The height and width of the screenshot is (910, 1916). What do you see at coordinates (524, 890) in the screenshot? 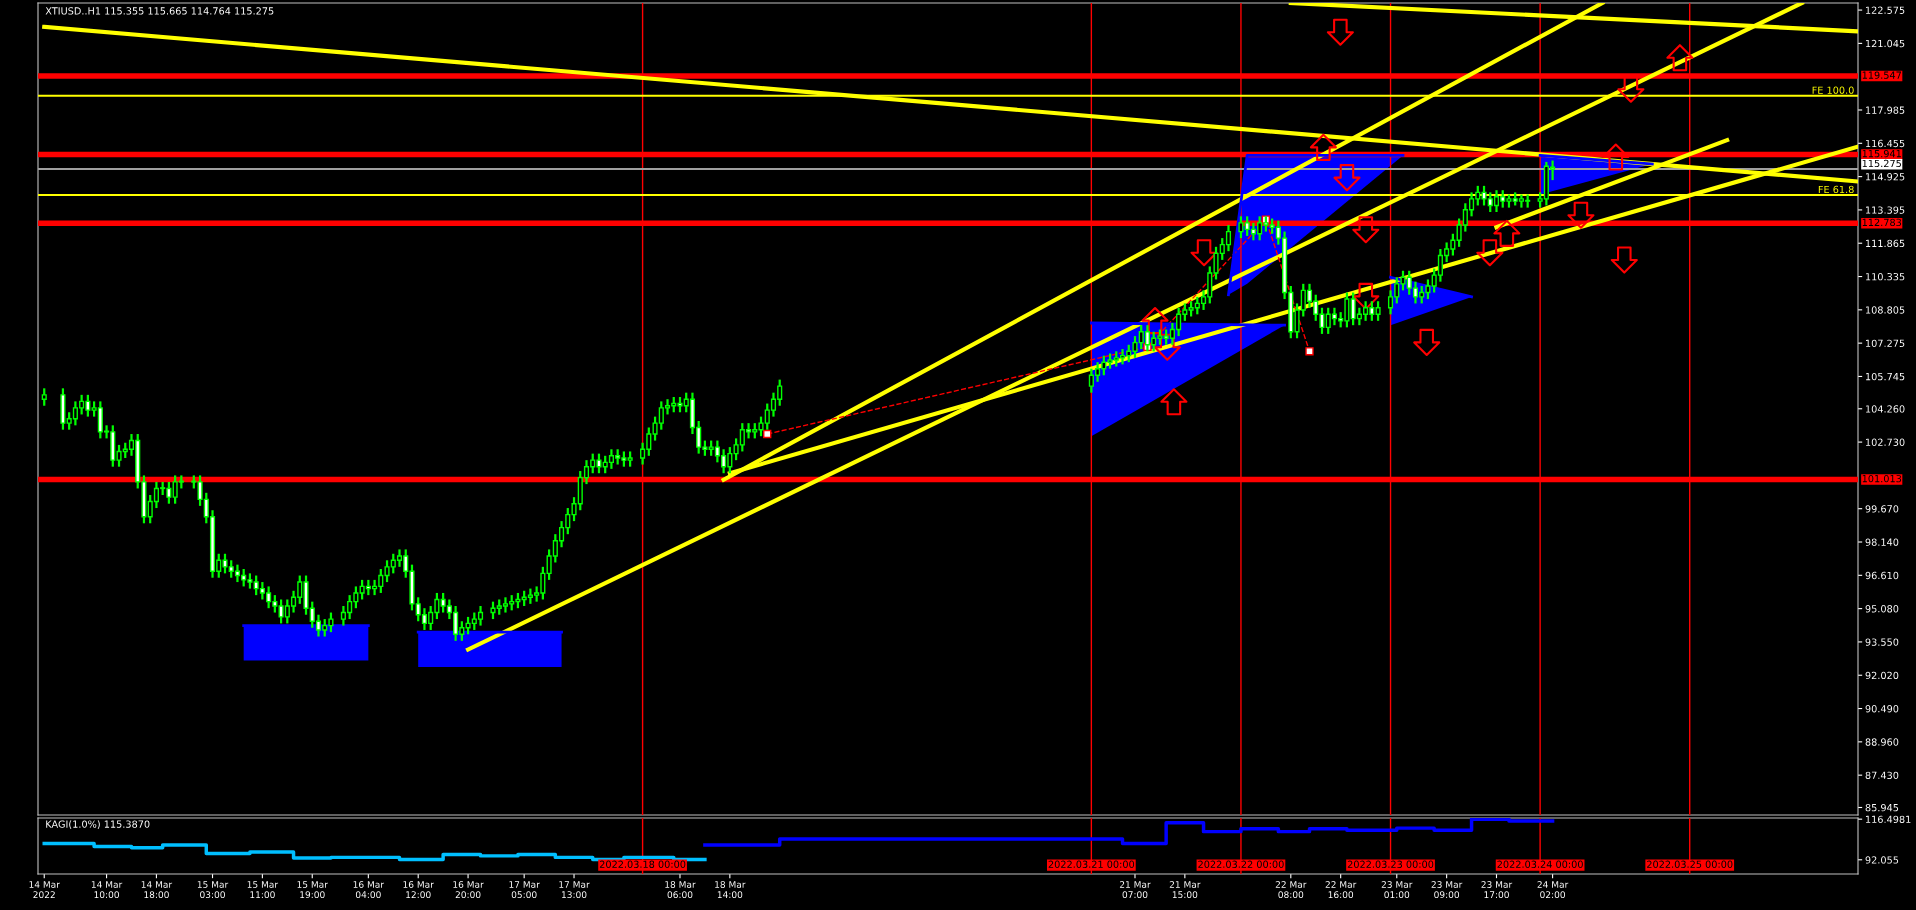
I see `x-tick-label: 17 Mar 05:00` at bounding box center [524, 890].